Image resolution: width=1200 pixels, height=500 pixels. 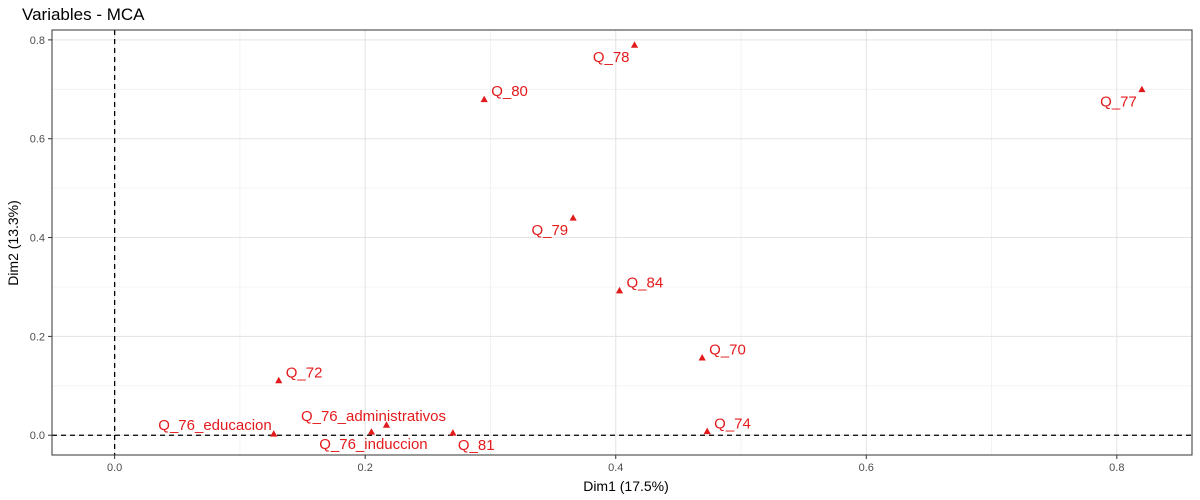 I want to click on x-tick-label: 0.6, so click(x=866, y=468).